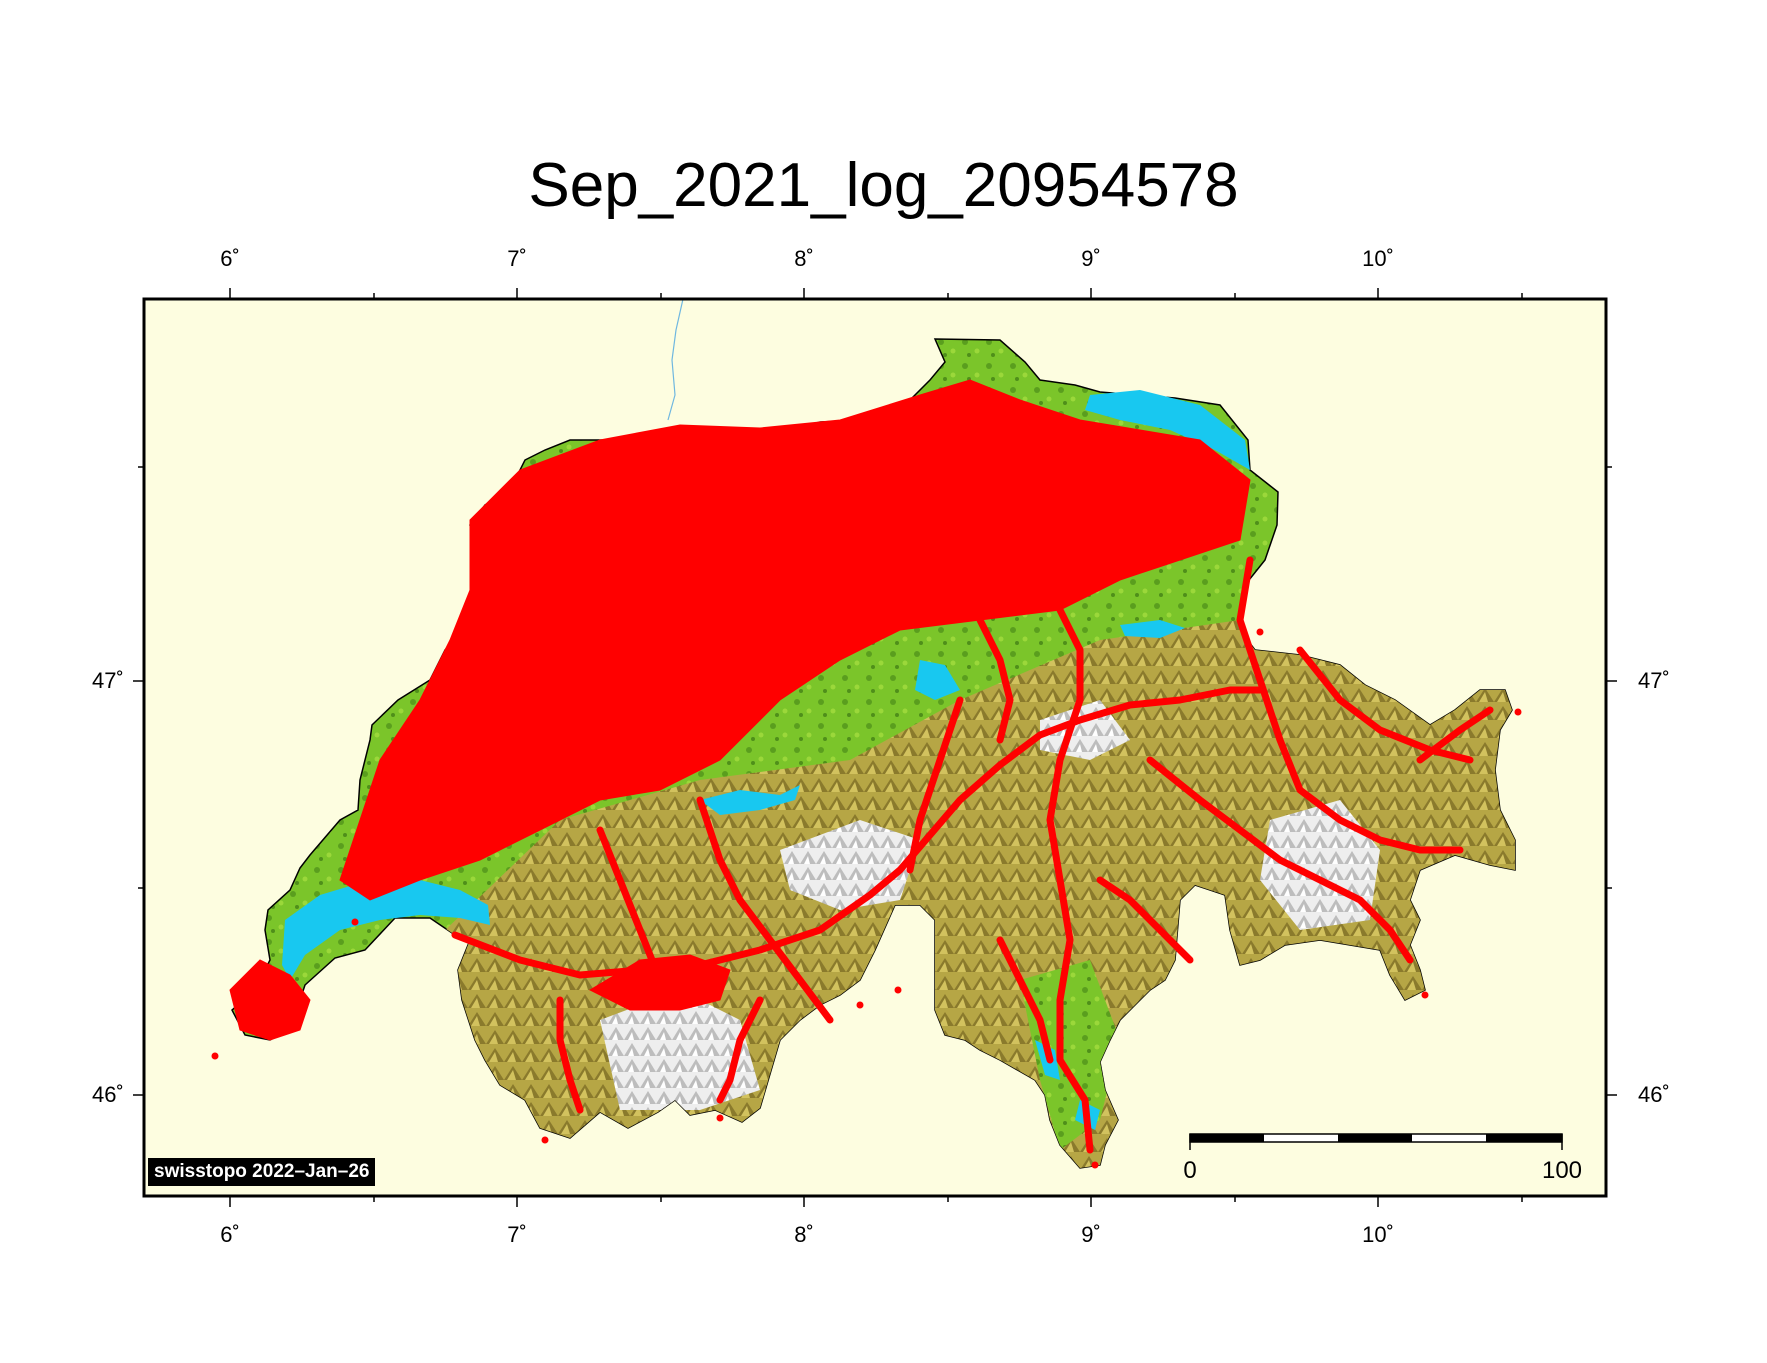 Image resolution: width=1767 pixels, height=1363 pixels. Describe the element at coordinates (1167, 430) in the screenshot. I see `lake-constance` at that location.